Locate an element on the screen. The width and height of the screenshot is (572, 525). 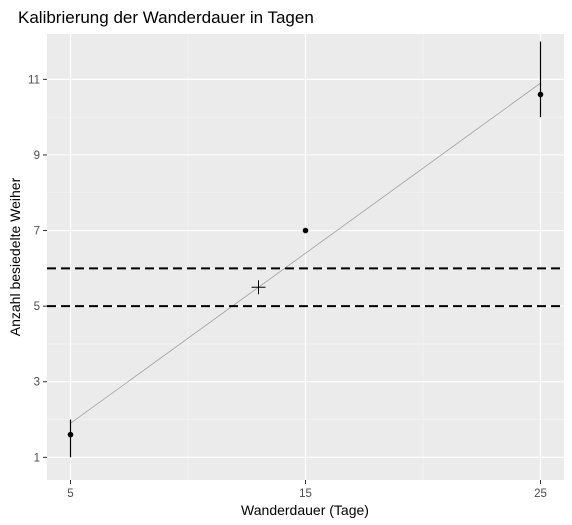
x-tick-label: 25 is located at coordinates (540, 494).